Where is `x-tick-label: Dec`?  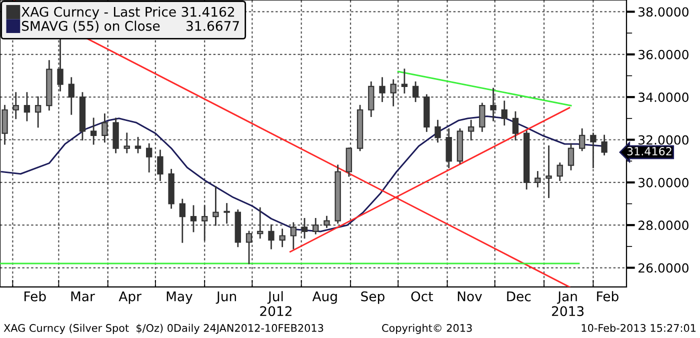 x-tick-label: Dec is located at coordinates (519, 297).